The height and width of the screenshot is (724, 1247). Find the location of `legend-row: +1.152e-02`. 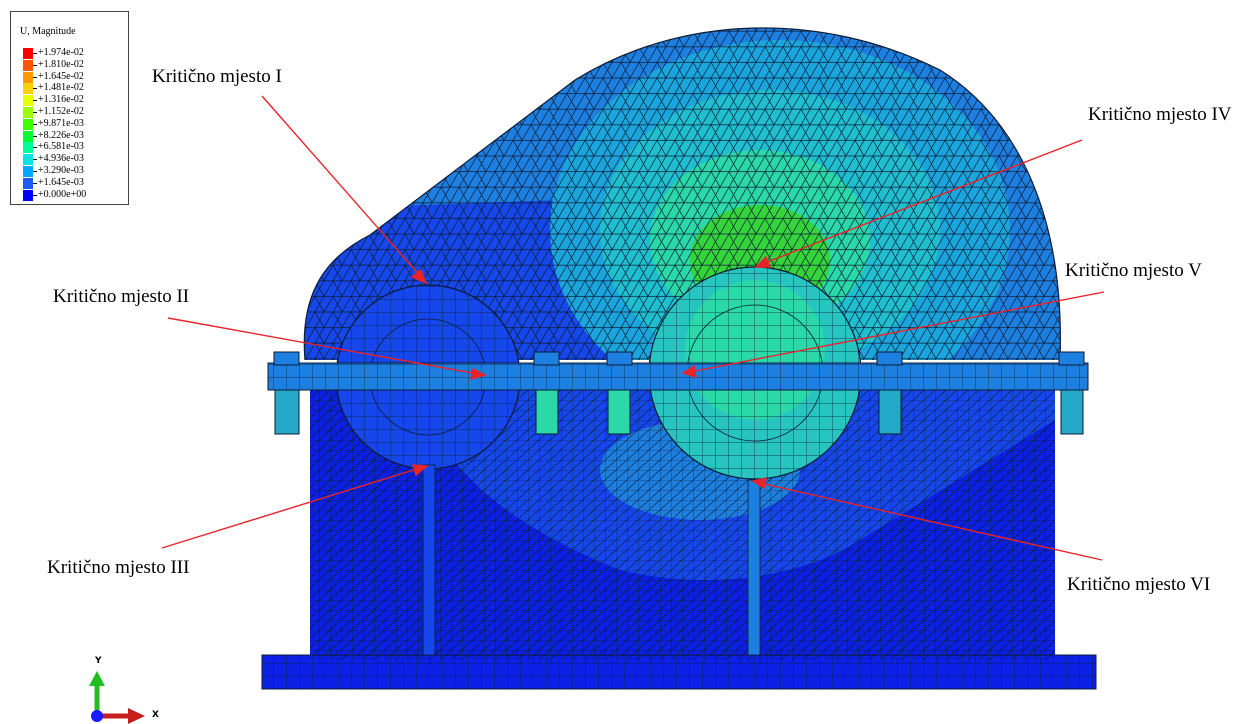

legend-row: +1.152e-02 is located at coordinates (75, 112).